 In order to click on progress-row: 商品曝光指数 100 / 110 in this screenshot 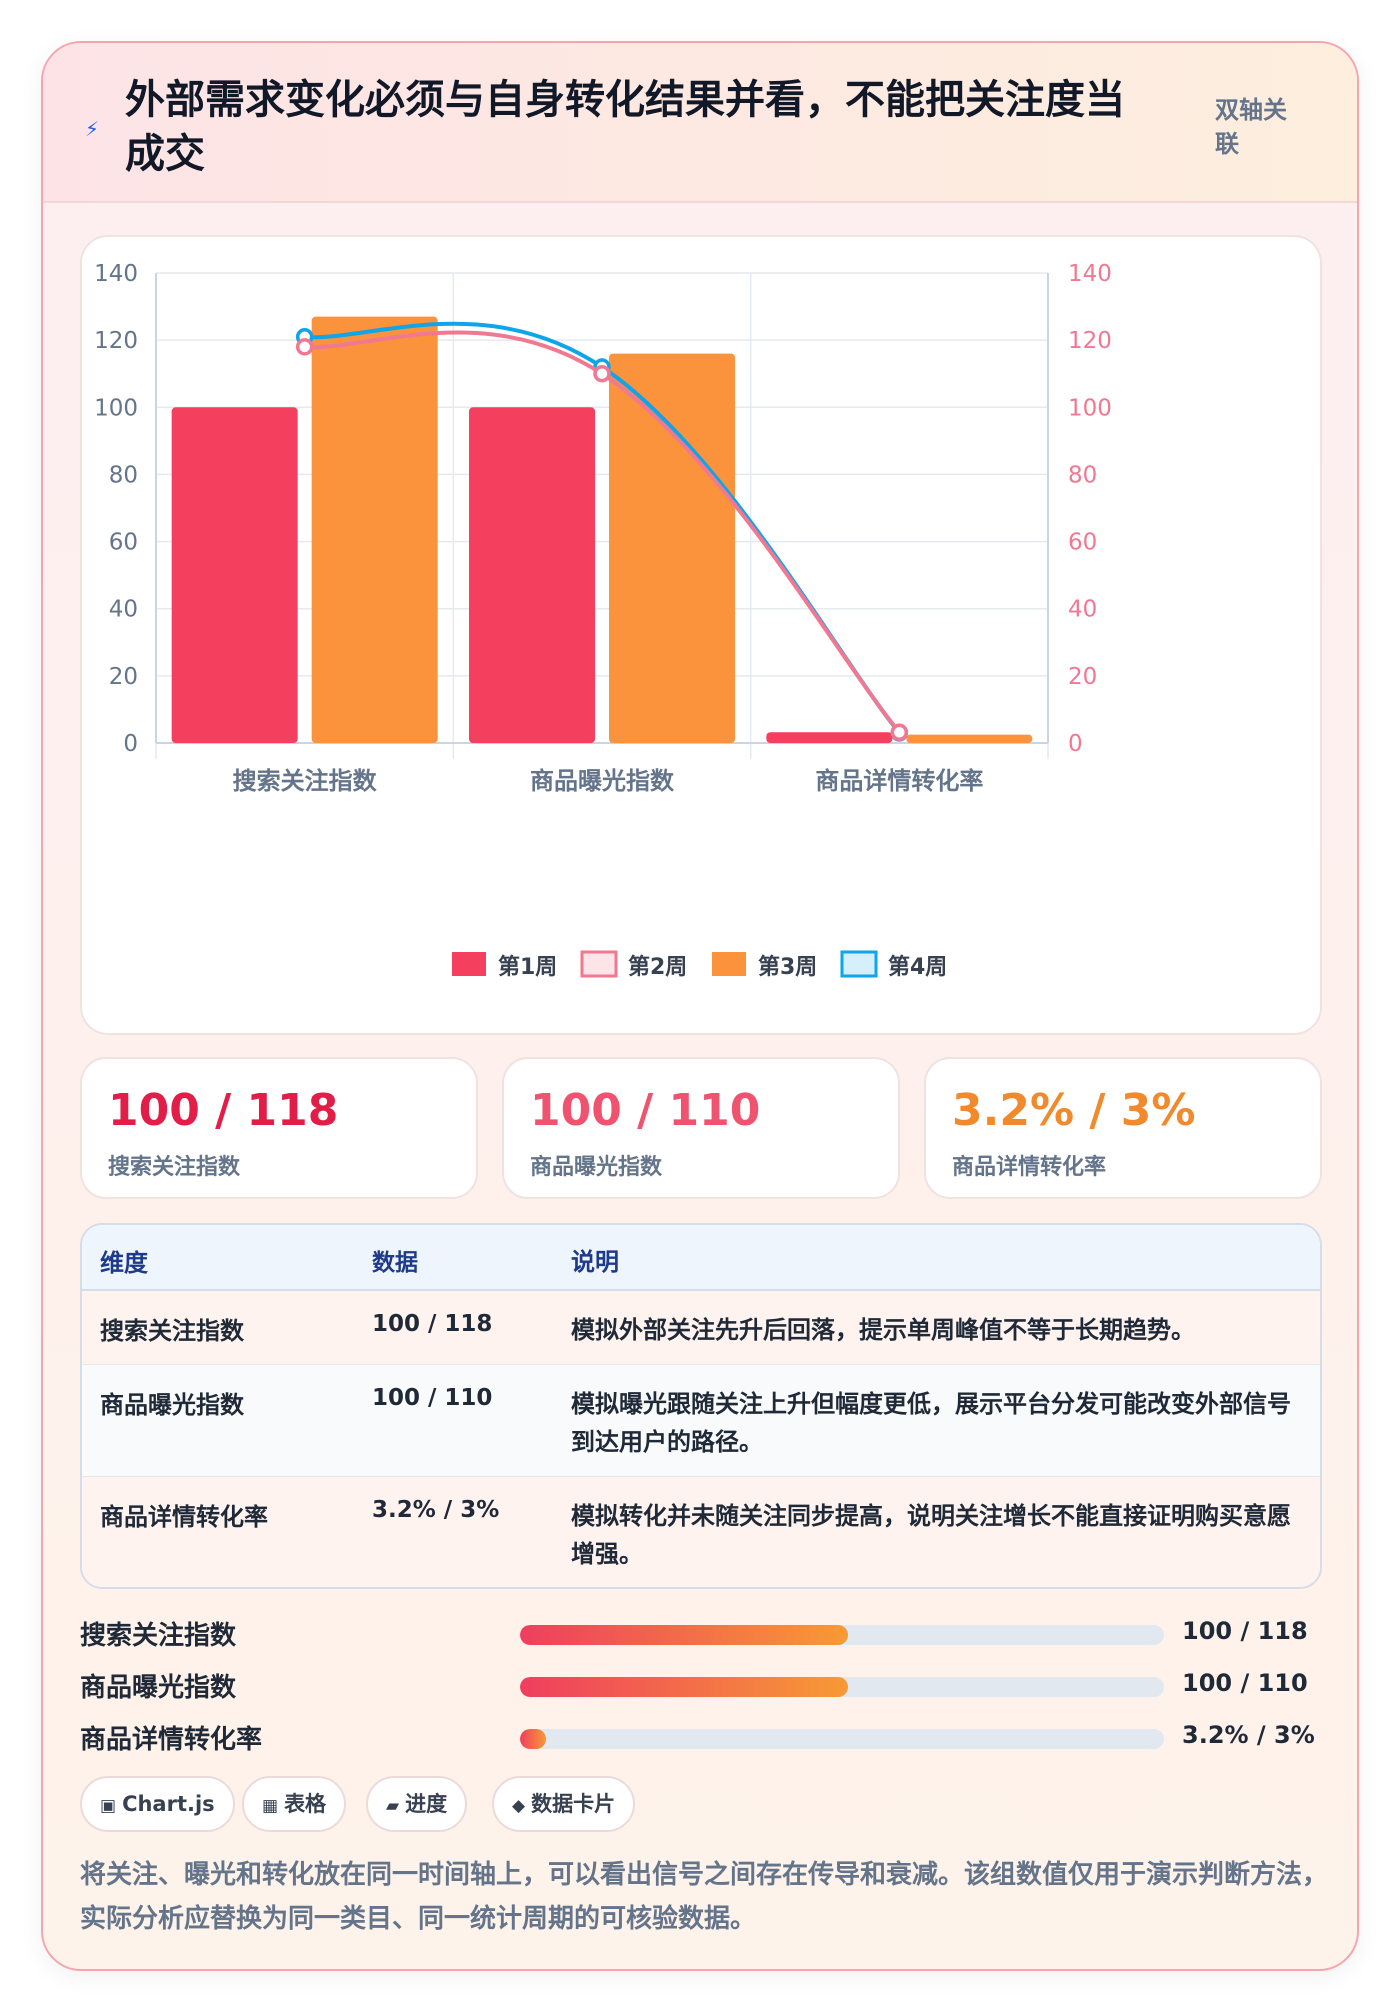, I will do `click(701, 1685)`.